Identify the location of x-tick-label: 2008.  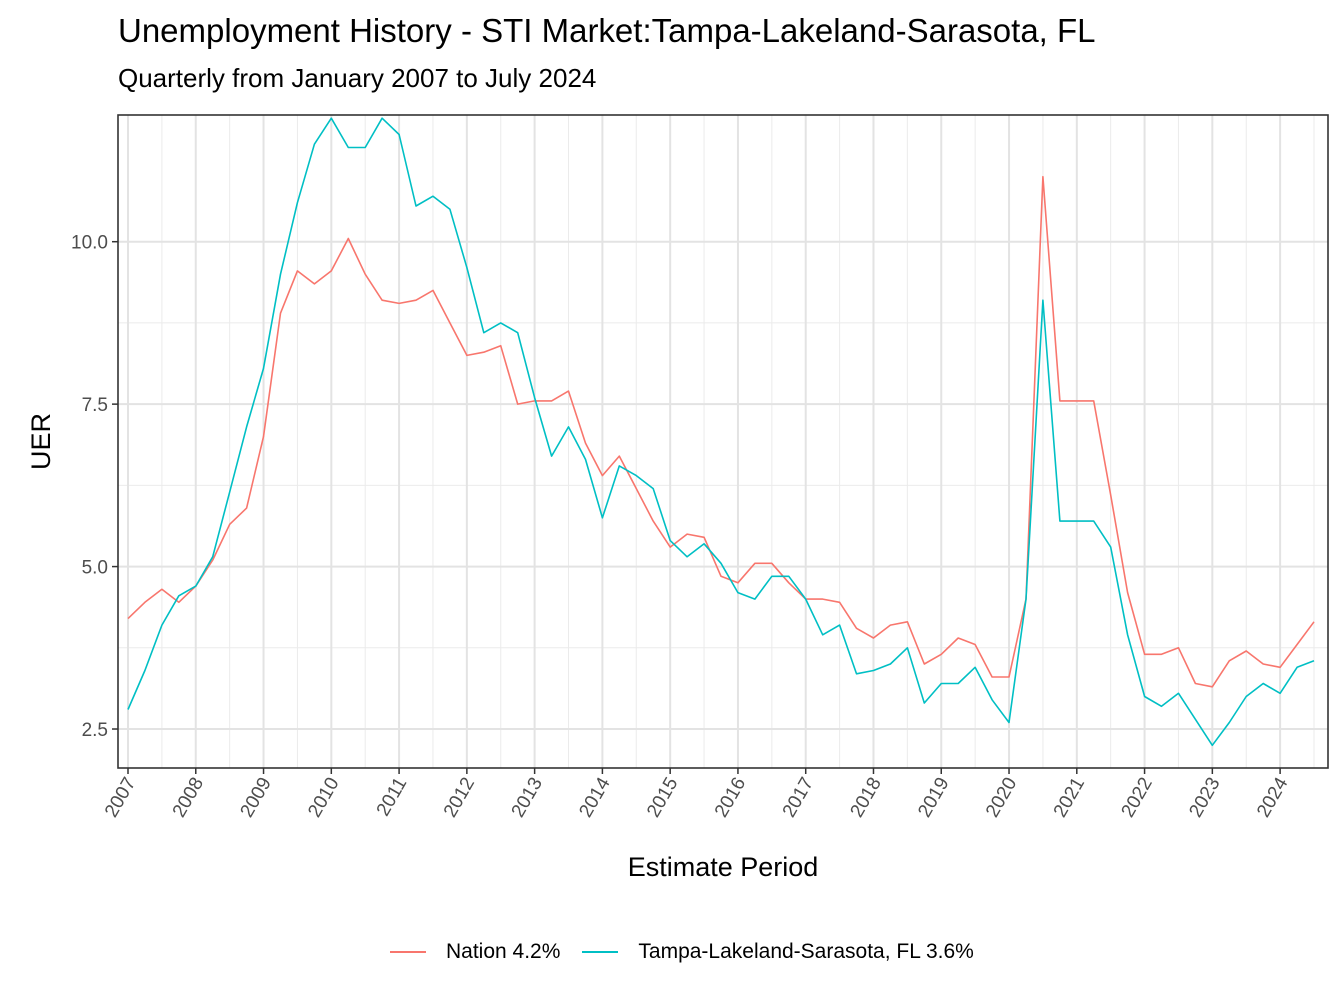
(188, 797).